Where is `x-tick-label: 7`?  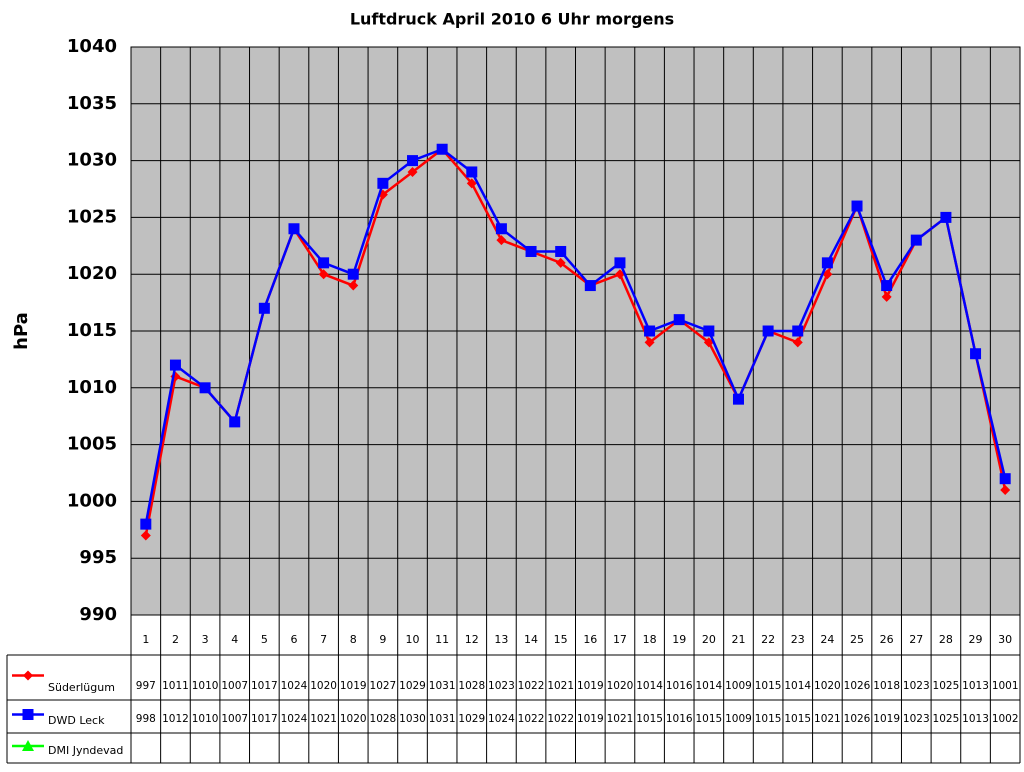 x-tick-label: 7 is located at coordinates (323, 639).